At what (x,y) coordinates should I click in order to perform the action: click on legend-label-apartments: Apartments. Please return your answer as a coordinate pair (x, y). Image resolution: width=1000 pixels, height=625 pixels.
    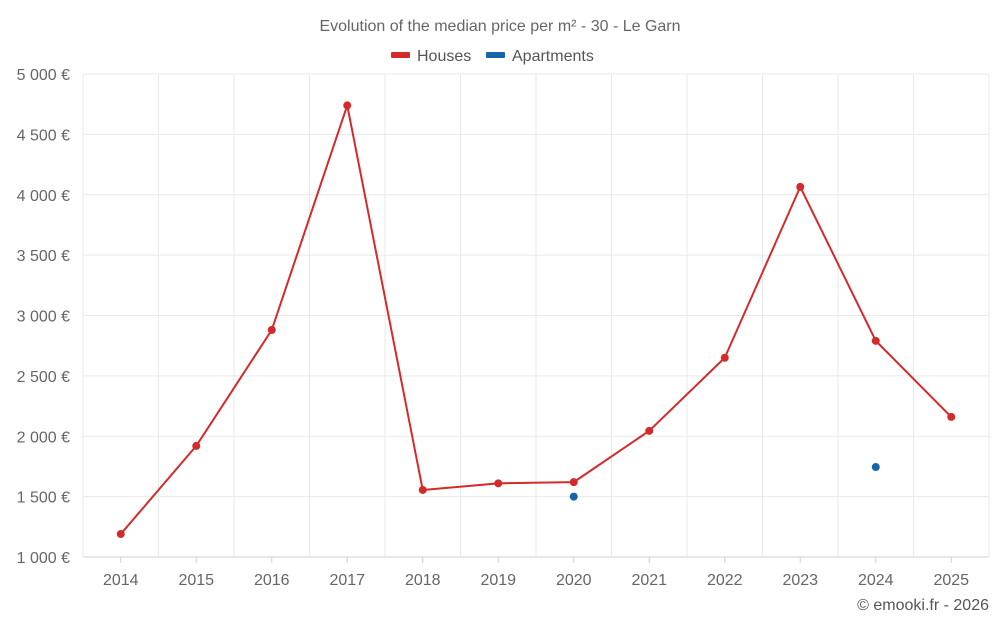
    Looking at the image, I should click on (553, 56).